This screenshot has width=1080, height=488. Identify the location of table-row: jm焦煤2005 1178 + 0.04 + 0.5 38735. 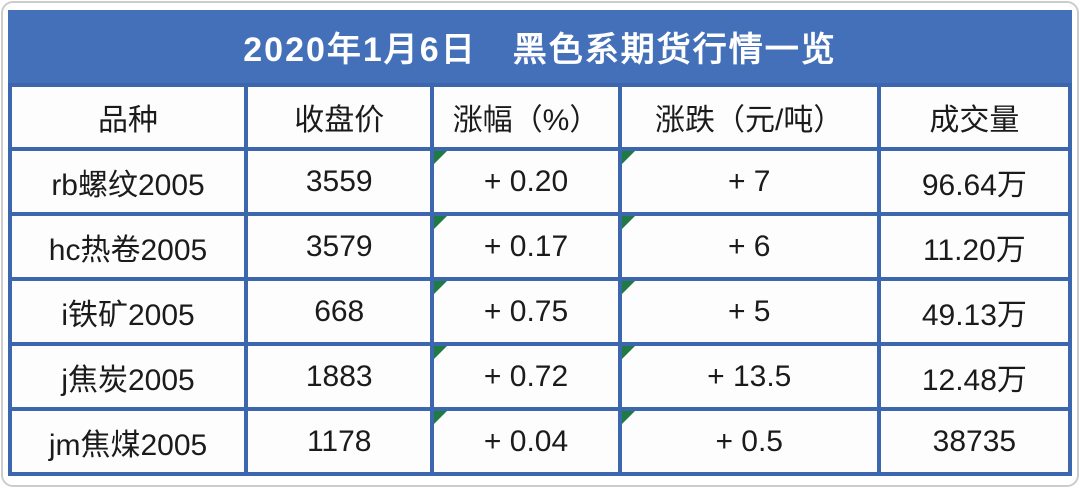
(540, 441).